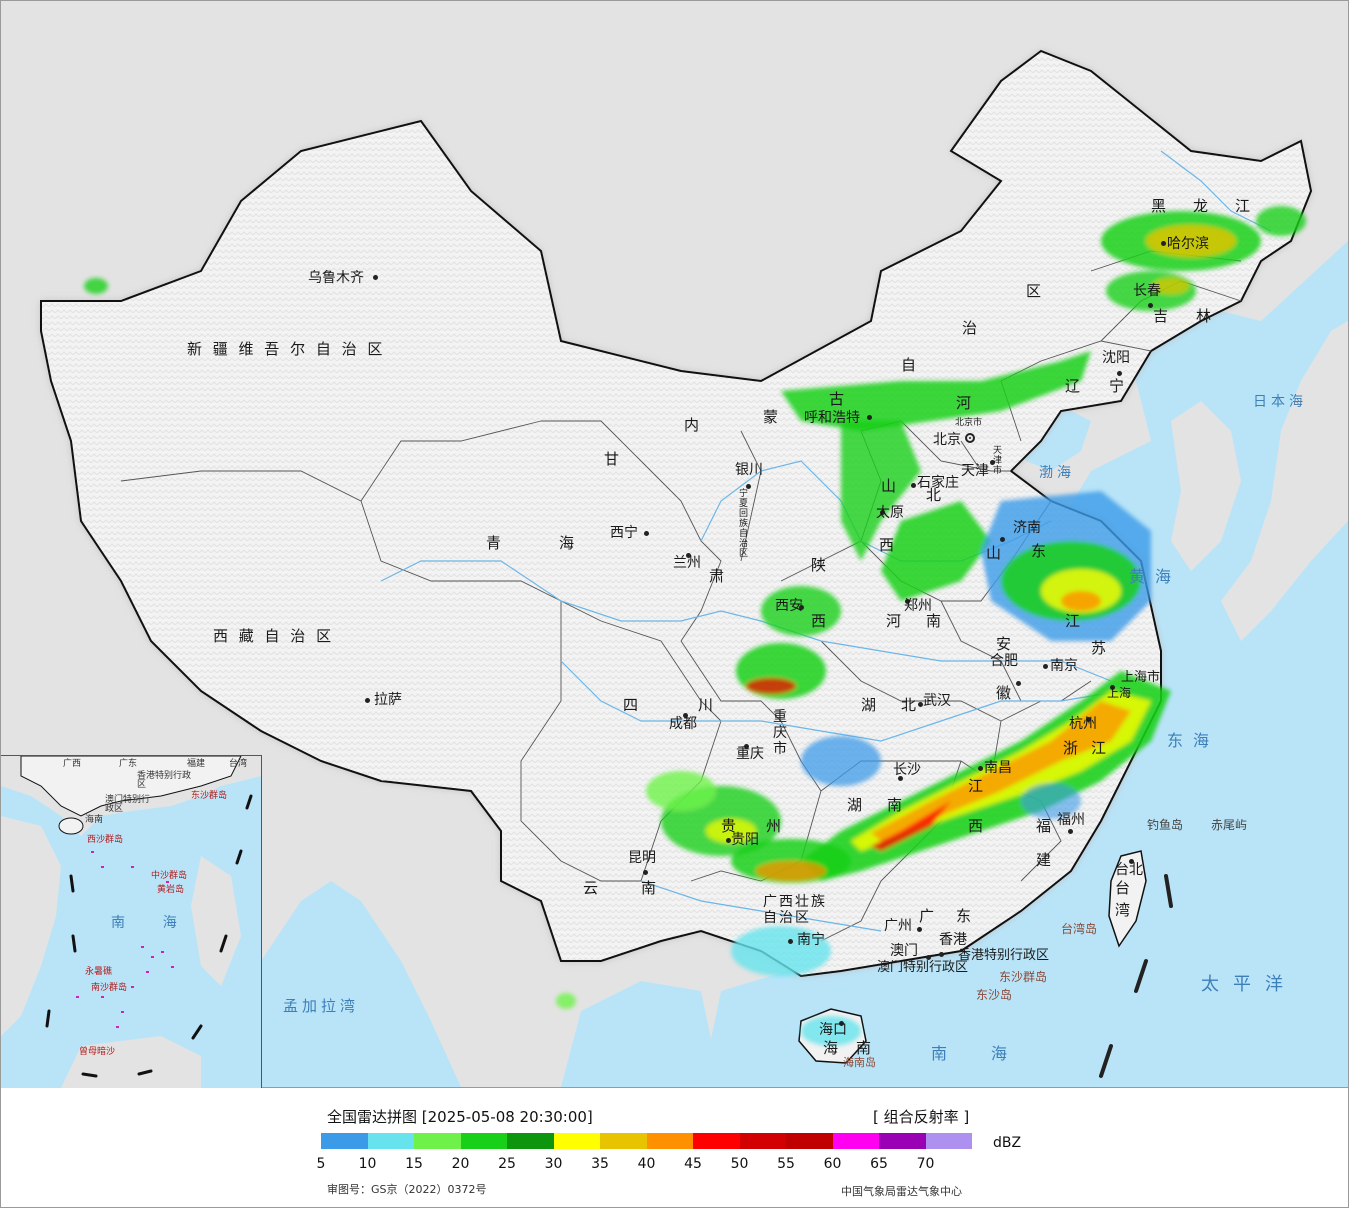 The image size is (1349, 1208). I want to click on city-fuzhou: 福州, so click(1071, 820).